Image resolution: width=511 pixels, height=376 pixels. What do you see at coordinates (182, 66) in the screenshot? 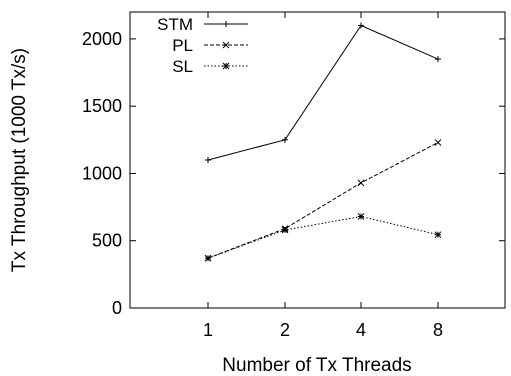
I see `legend-label-sl: SL` at bounding box center [182, 66].